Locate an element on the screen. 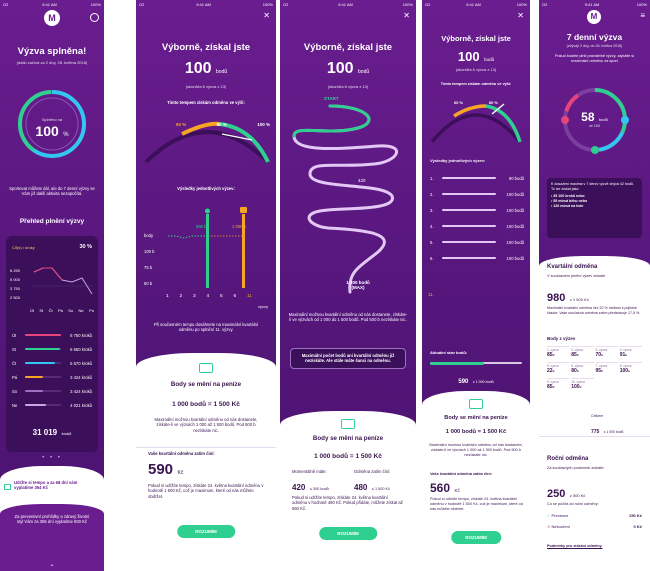 Image resolution: width=650 pixels, height=571 pixels. chart-y-labels: body 100 b 75 b 50 b is located at coordinates (149, 260).